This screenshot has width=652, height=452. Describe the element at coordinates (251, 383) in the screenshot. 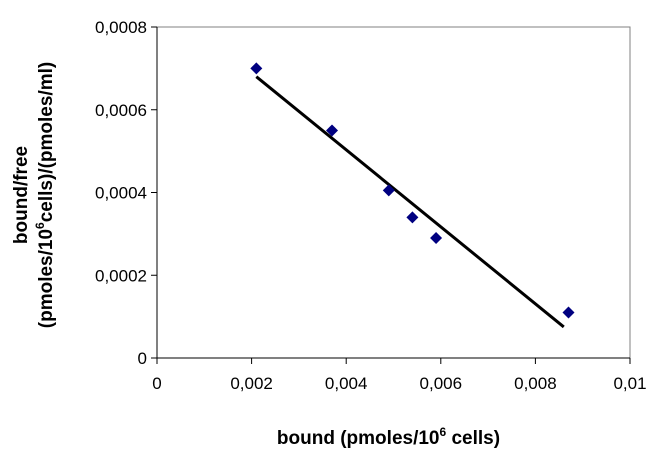

I see `x-tick-label: 0,002` at that location.